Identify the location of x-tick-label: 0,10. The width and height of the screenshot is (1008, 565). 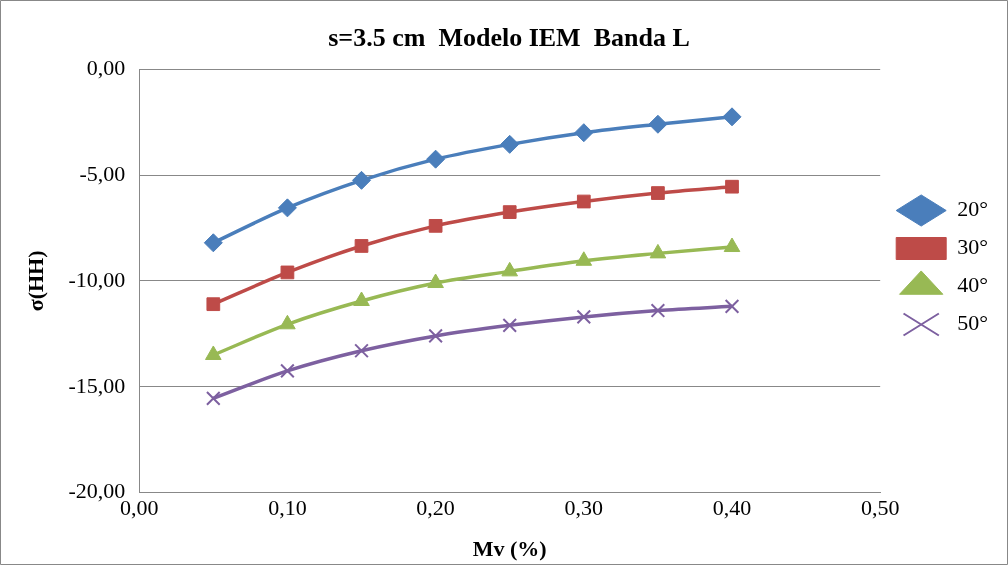
(287, 507).